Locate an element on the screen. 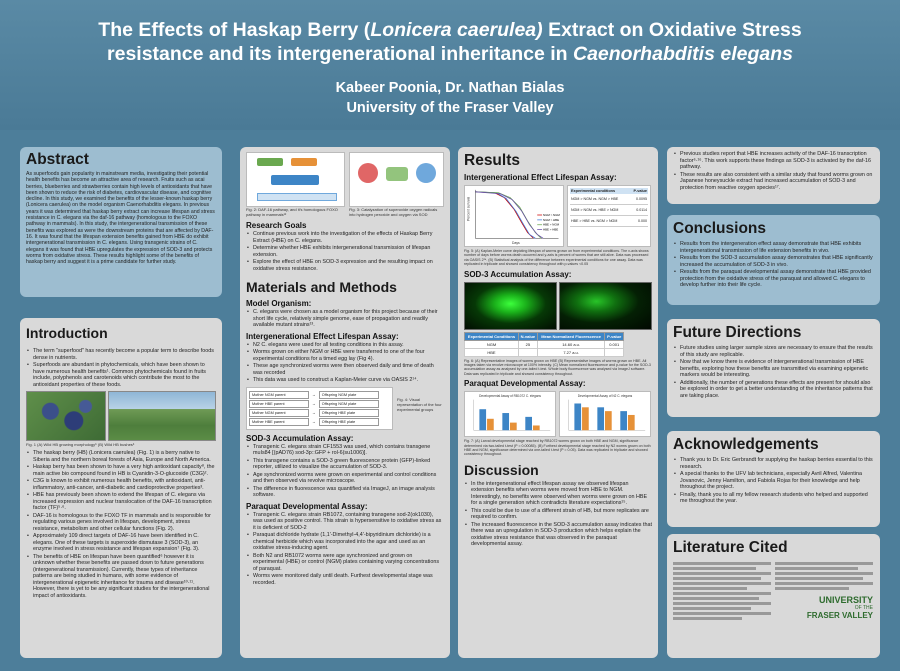 The image size is (900, 671). haskap-photos is located at coordinates (121, 416).